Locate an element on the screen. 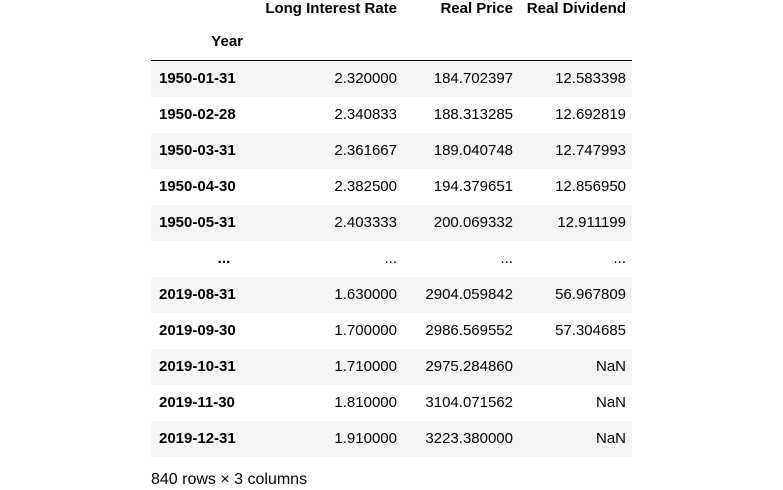  table-cell: 2904.059842 is located at coordinates (469, 294).